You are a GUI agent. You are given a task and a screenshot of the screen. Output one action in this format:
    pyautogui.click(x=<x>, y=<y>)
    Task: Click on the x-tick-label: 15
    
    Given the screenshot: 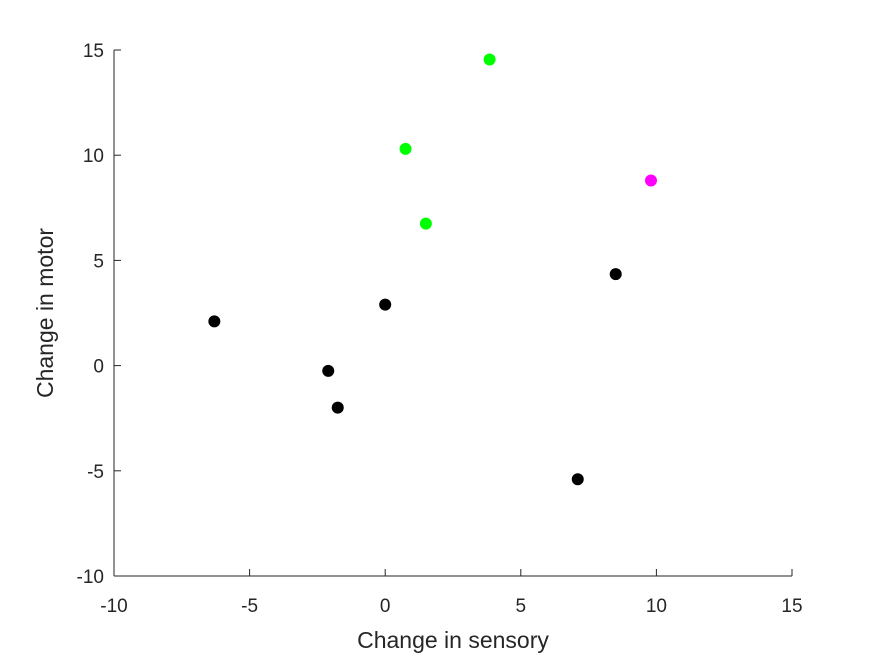 What is the action you would take?
    pyautogui.click(x=791, y=606)
    